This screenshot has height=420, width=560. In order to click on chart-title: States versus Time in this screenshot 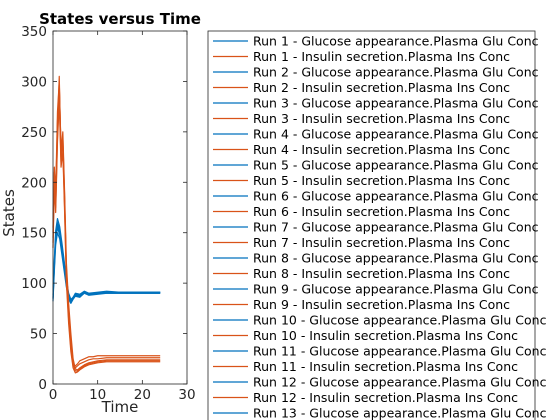, I will do `click(120, 19)`.